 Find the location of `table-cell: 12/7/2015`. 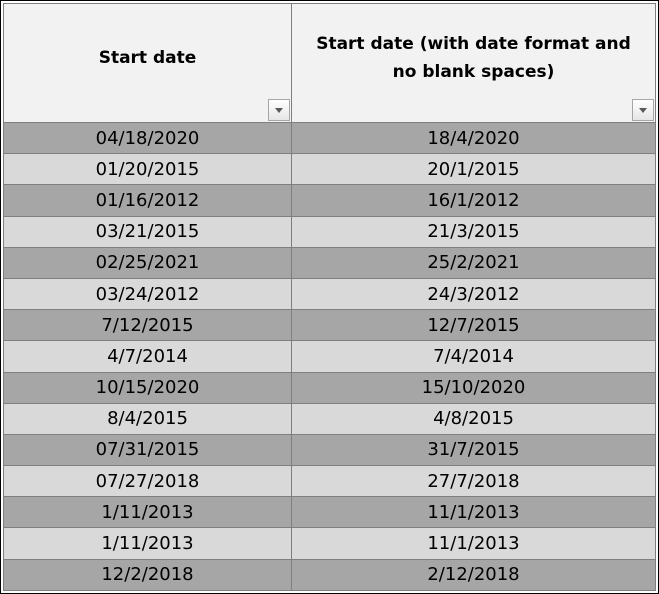

table-cell: 12/7/2015 is located at coordinates (474, 326).